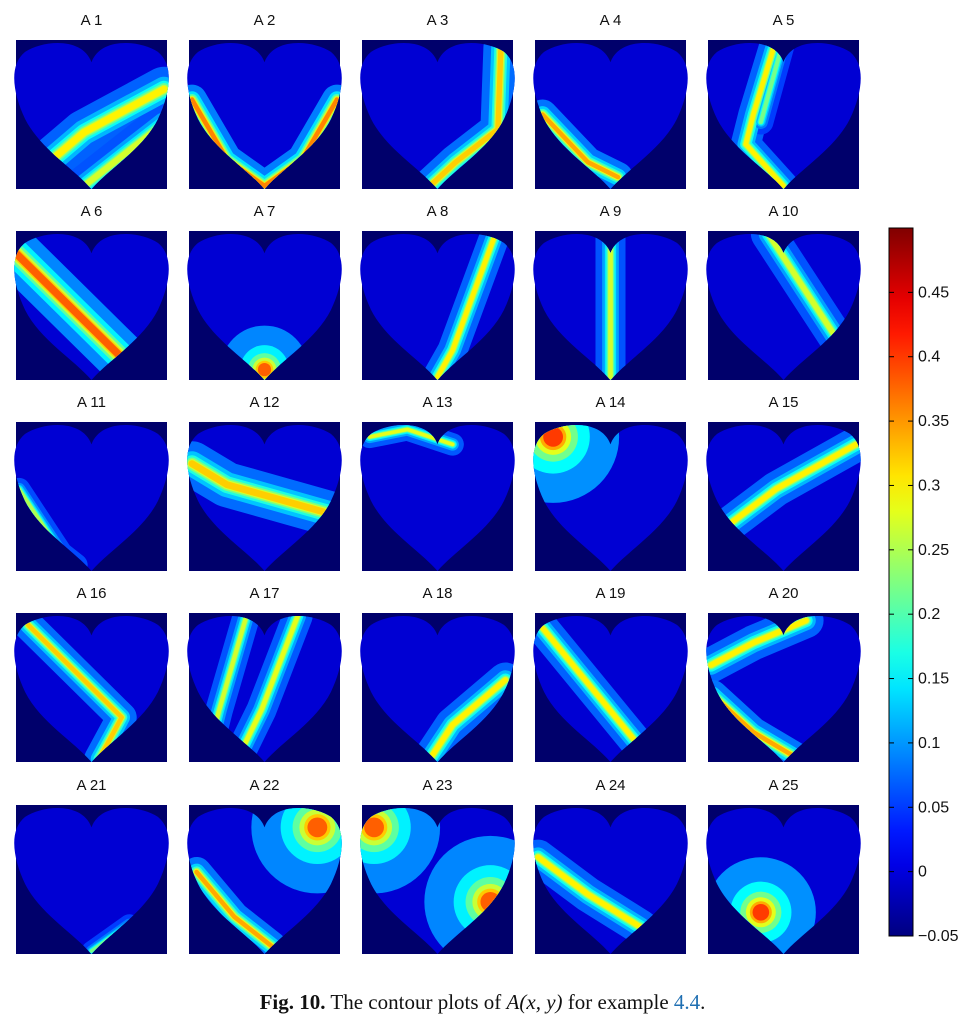 The image size is (965, 1028). Describe the element at coordinates (416, 1002) in the screenshot. I see `caption-text-prefix: The contour plots of` at that location.